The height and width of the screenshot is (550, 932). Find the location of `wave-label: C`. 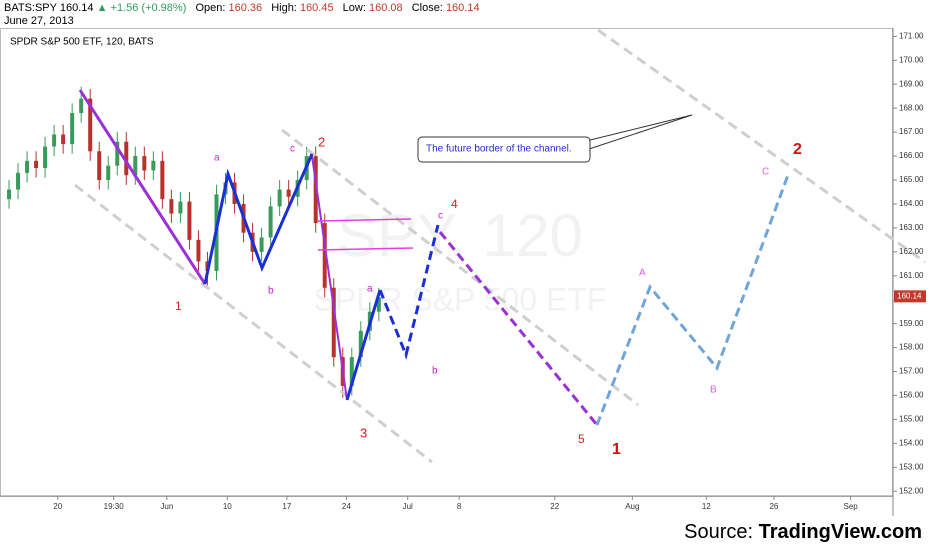

wave-label: C is located at coordinates (765, 172).